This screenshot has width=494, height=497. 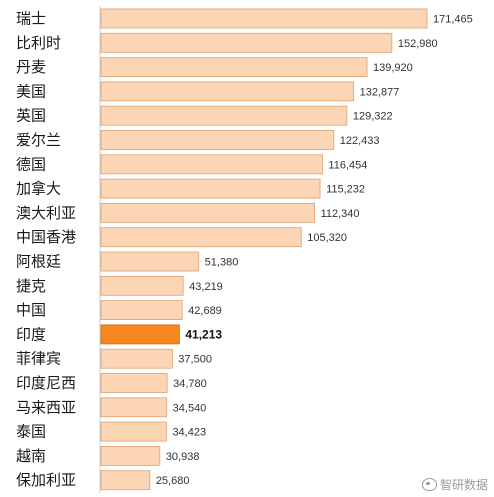 What do you see at coordinates (46, 213) in the screenshot?
I see `category-label: 澳大利亚` at bounding box center [46, 213].